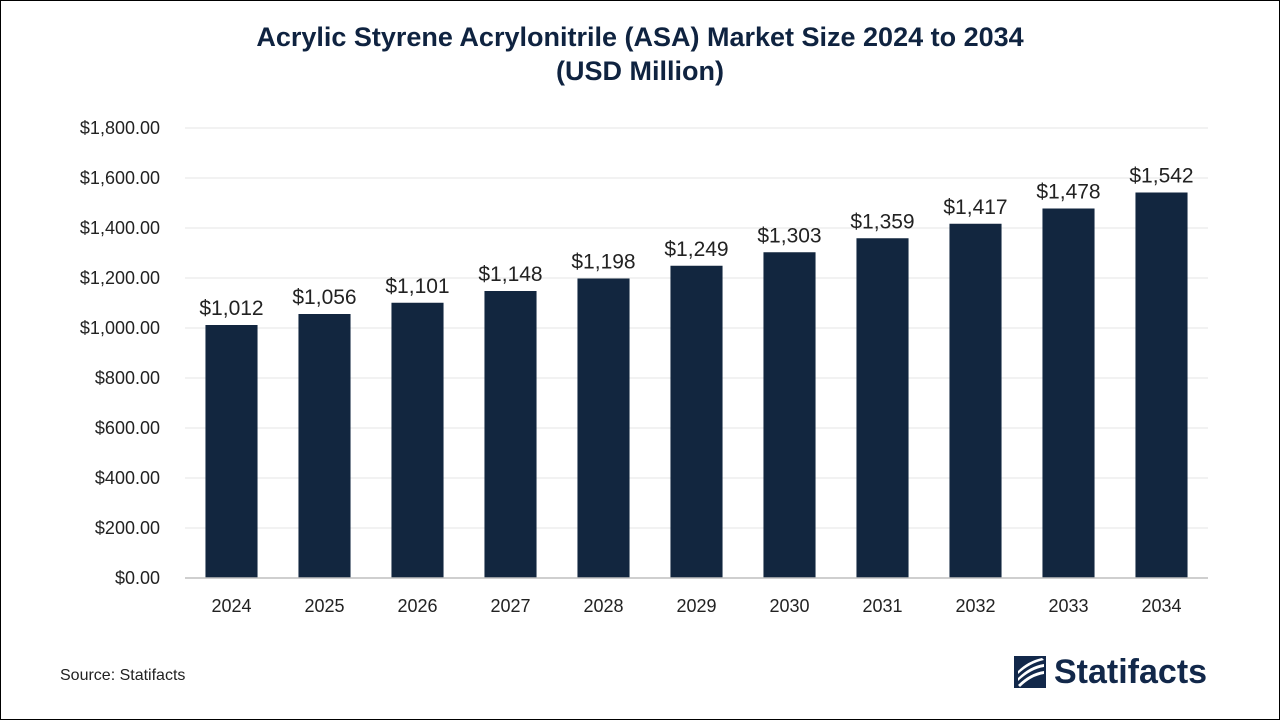 The image size is (1280, 720). What do you see at coordinates (417, 606) in the screenshot?
I see `x-tick-label: 2026` at bounding box center [417, 606].